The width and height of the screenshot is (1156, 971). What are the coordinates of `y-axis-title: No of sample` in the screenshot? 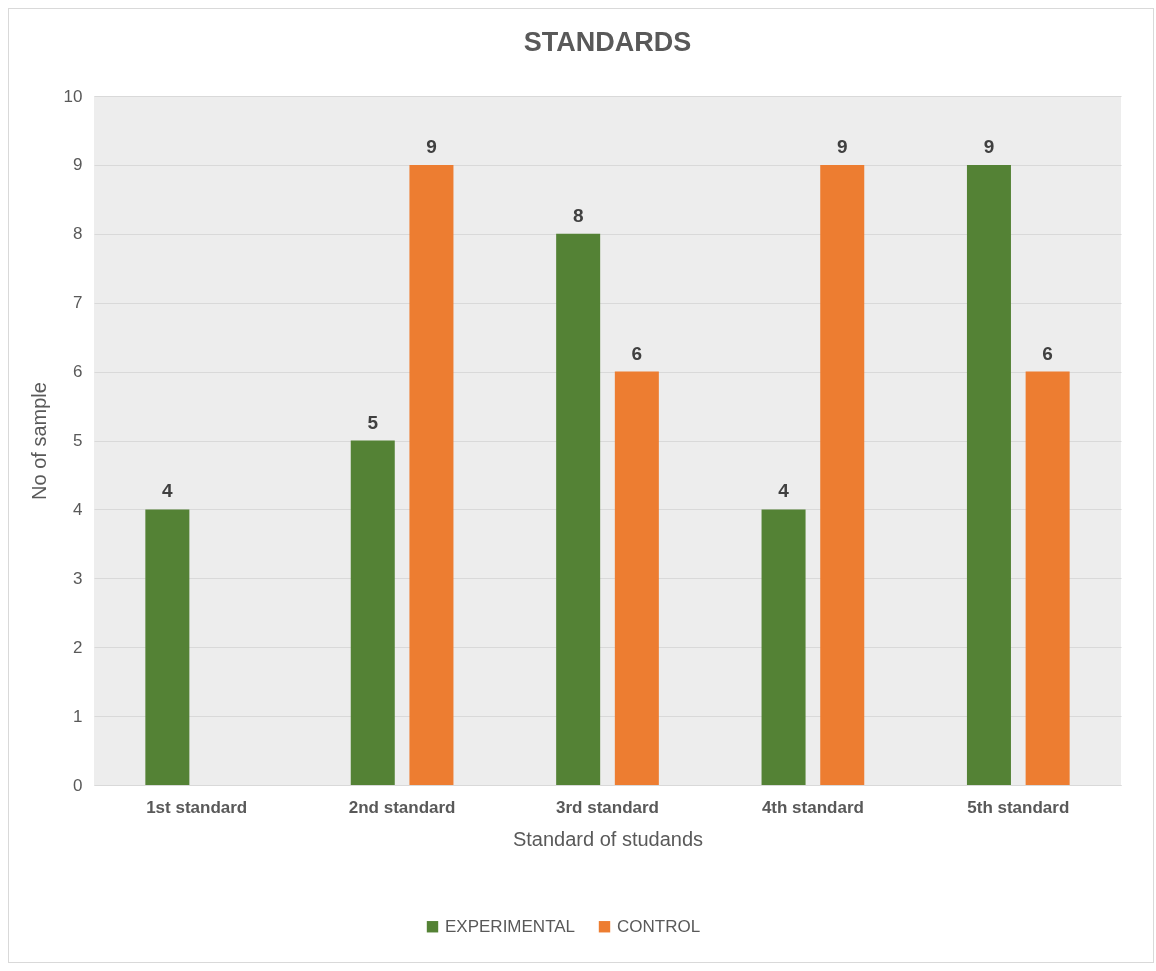 It's located at (38, 441).